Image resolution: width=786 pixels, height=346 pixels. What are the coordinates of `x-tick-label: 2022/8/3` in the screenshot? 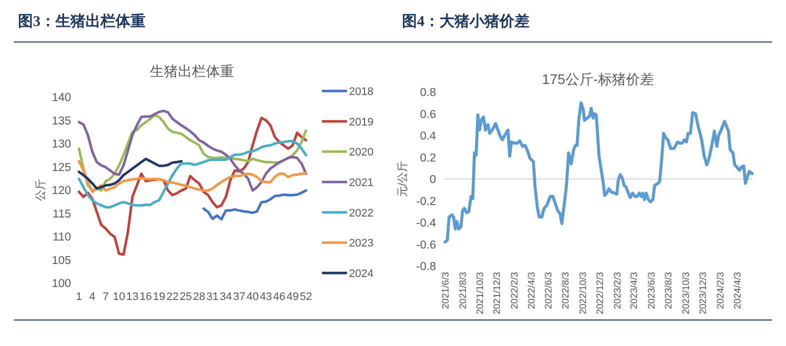 It's located at (566, 290).